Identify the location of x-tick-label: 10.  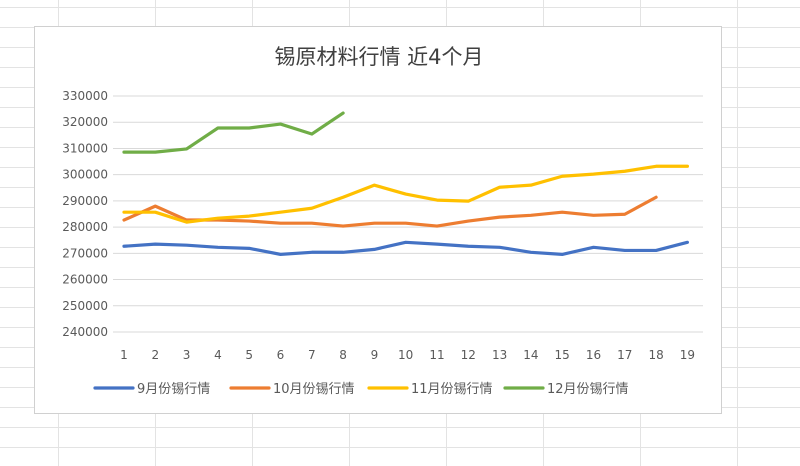
(405, 355).